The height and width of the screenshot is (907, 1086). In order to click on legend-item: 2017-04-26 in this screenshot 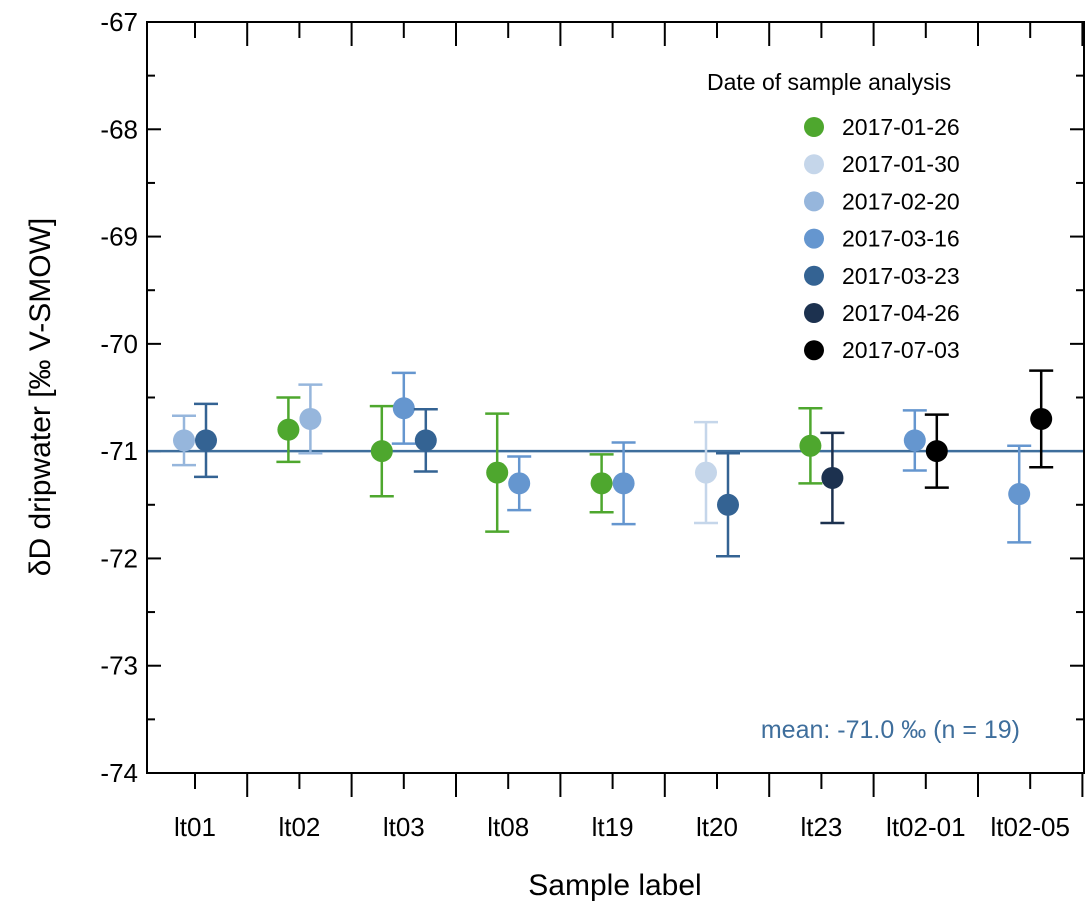, I will do `click(882, 313)`.